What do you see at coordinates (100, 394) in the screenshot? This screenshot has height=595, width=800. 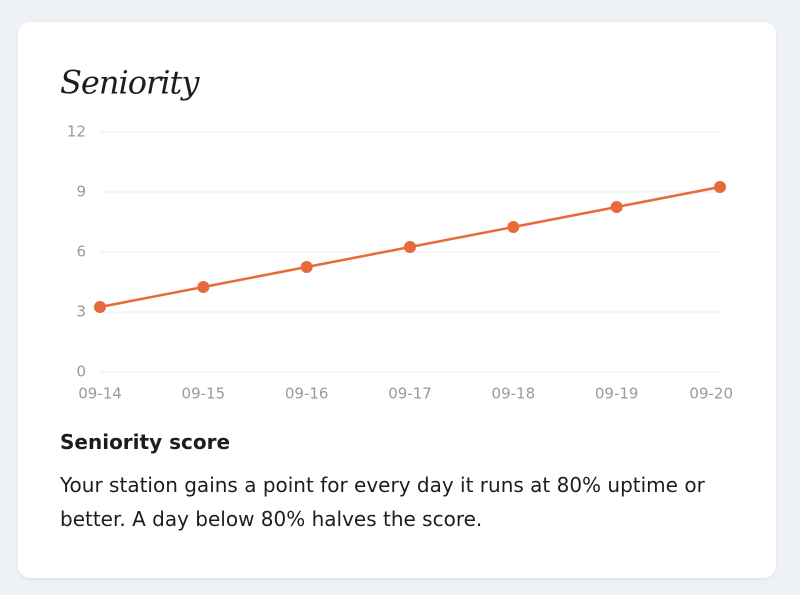 I see `x-tick-label: 09-14` at bounding box center [100, 394].